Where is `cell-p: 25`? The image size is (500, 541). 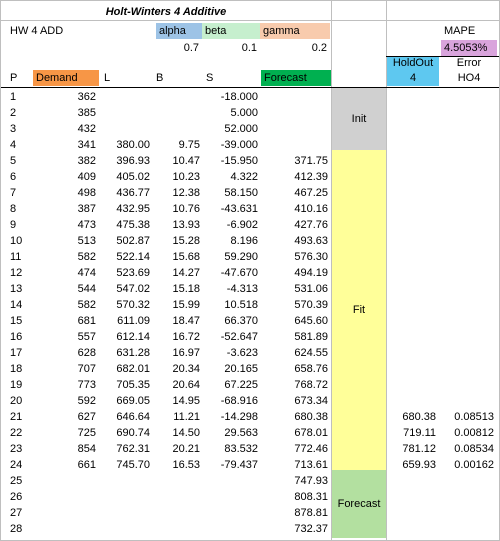
cell-p: 25 is located at coordinates (16, 481).